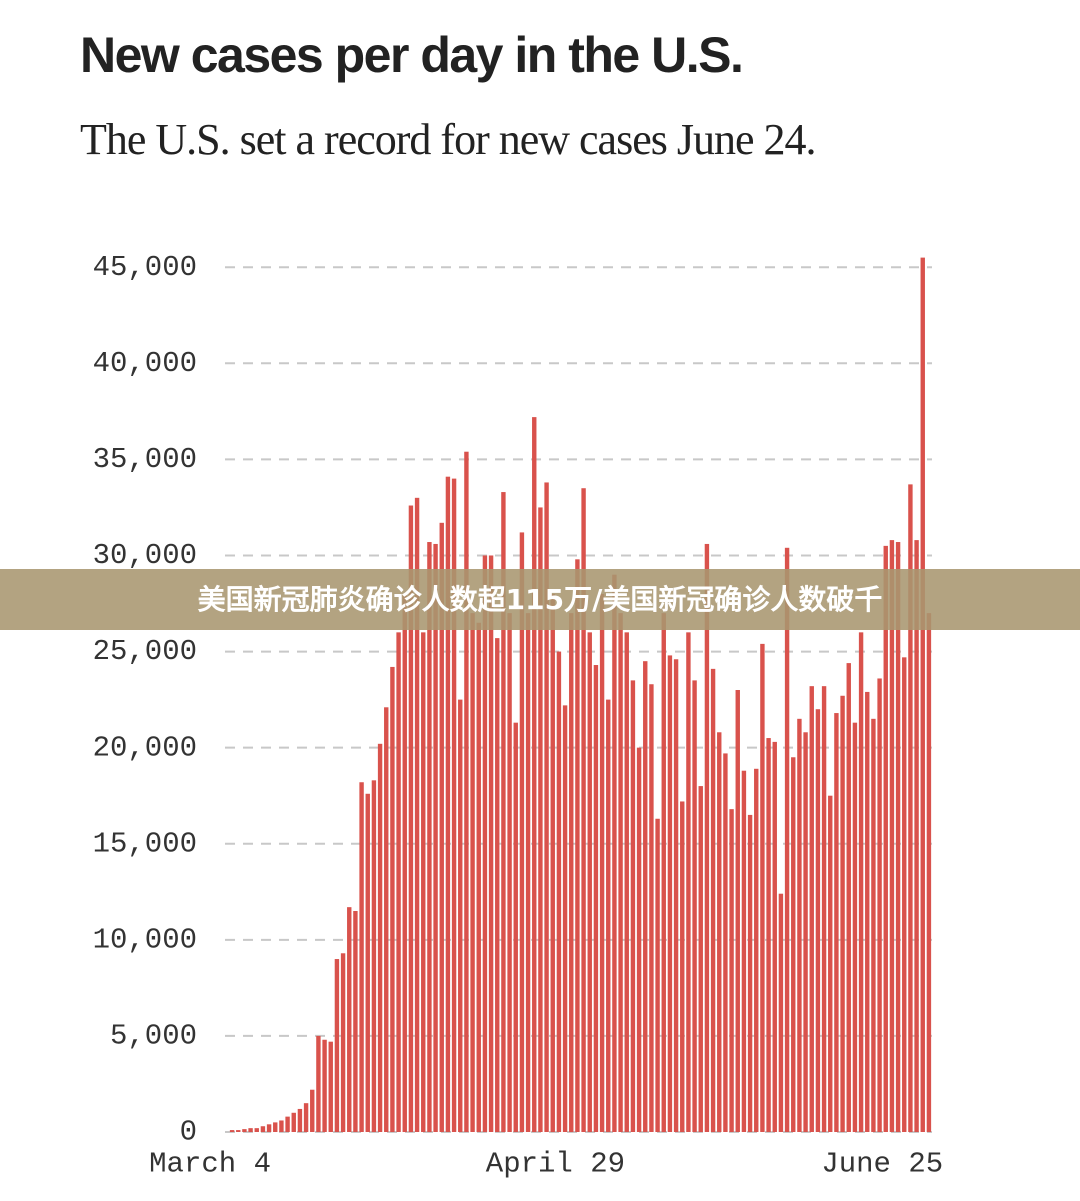 This screenshot has width=1080, height=1201. Describe the element at coordinates (210, 1164) in the screenshot. I see `x-tick-label: March 4` at that location.